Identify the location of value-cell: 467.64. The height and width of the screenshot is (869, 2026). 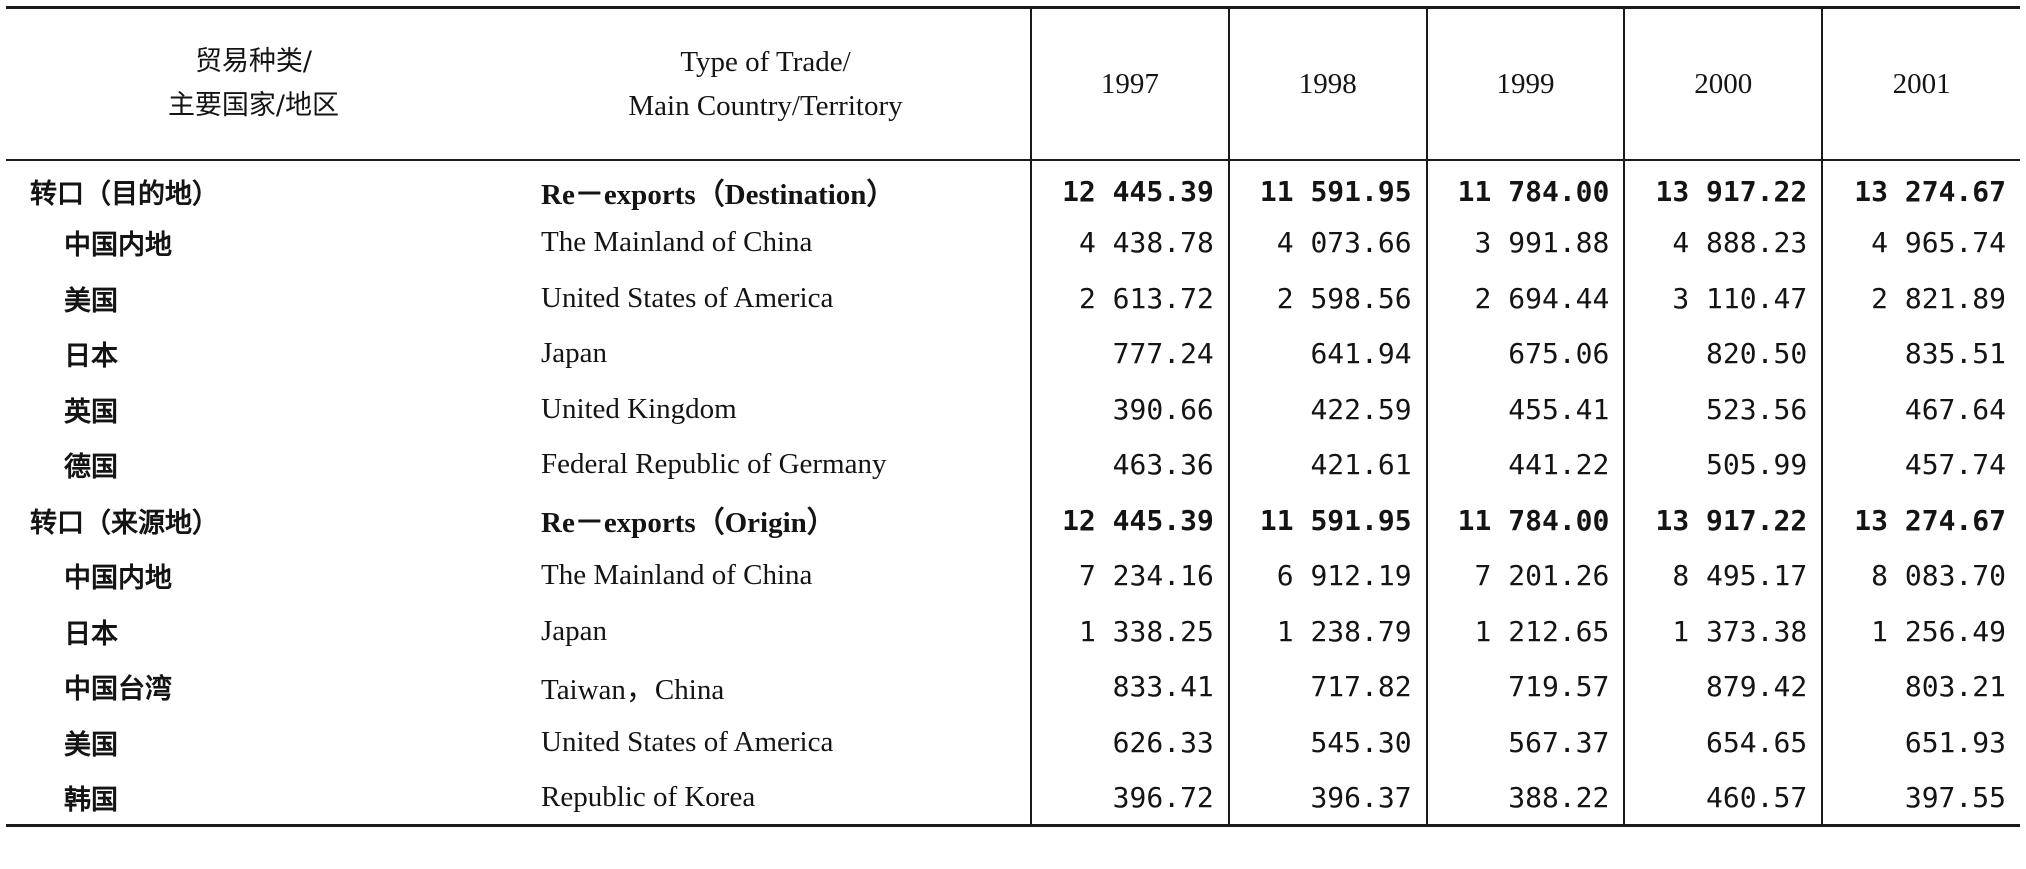
(1920, 409).